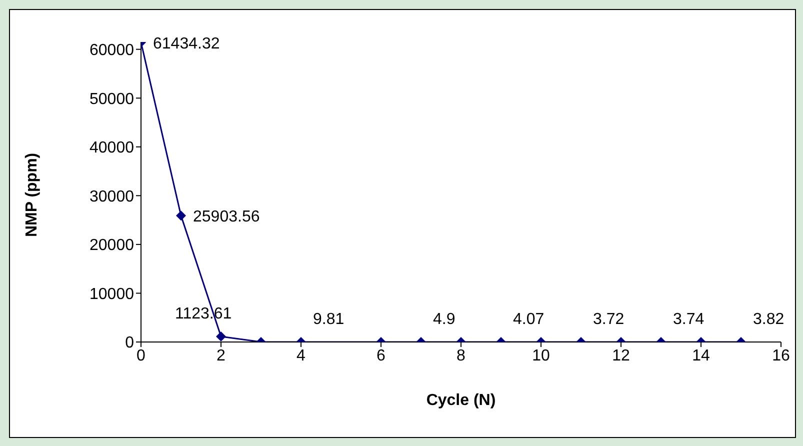  Describe the element at coordinates (381, 355) in the screenshot. I see `x-tick-label: 6` at that location.